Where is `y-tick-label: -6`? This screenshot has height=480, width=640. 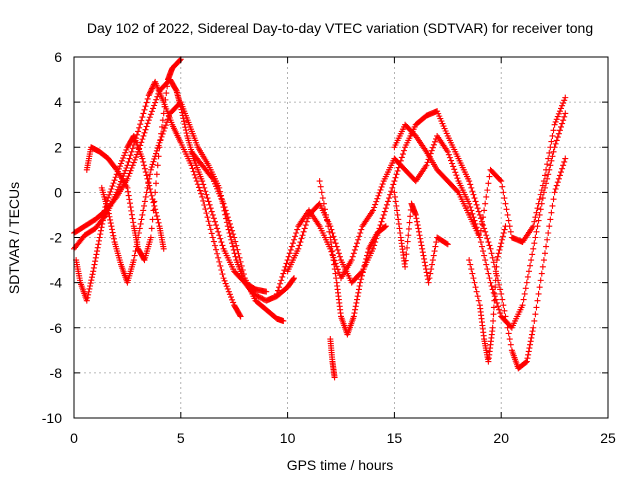 y-tick-label: -6 is located at coordinates (56, 328).